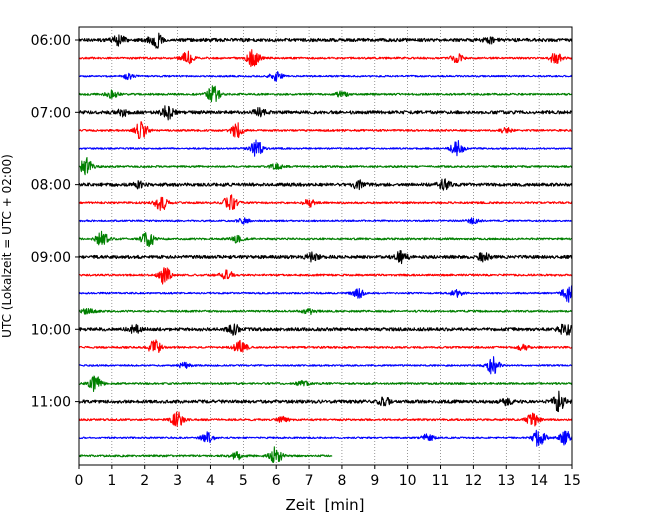 The width and height of the screenshot is (650, 520). I want to click on y-tick-label: 11:00, so click(51, 403).